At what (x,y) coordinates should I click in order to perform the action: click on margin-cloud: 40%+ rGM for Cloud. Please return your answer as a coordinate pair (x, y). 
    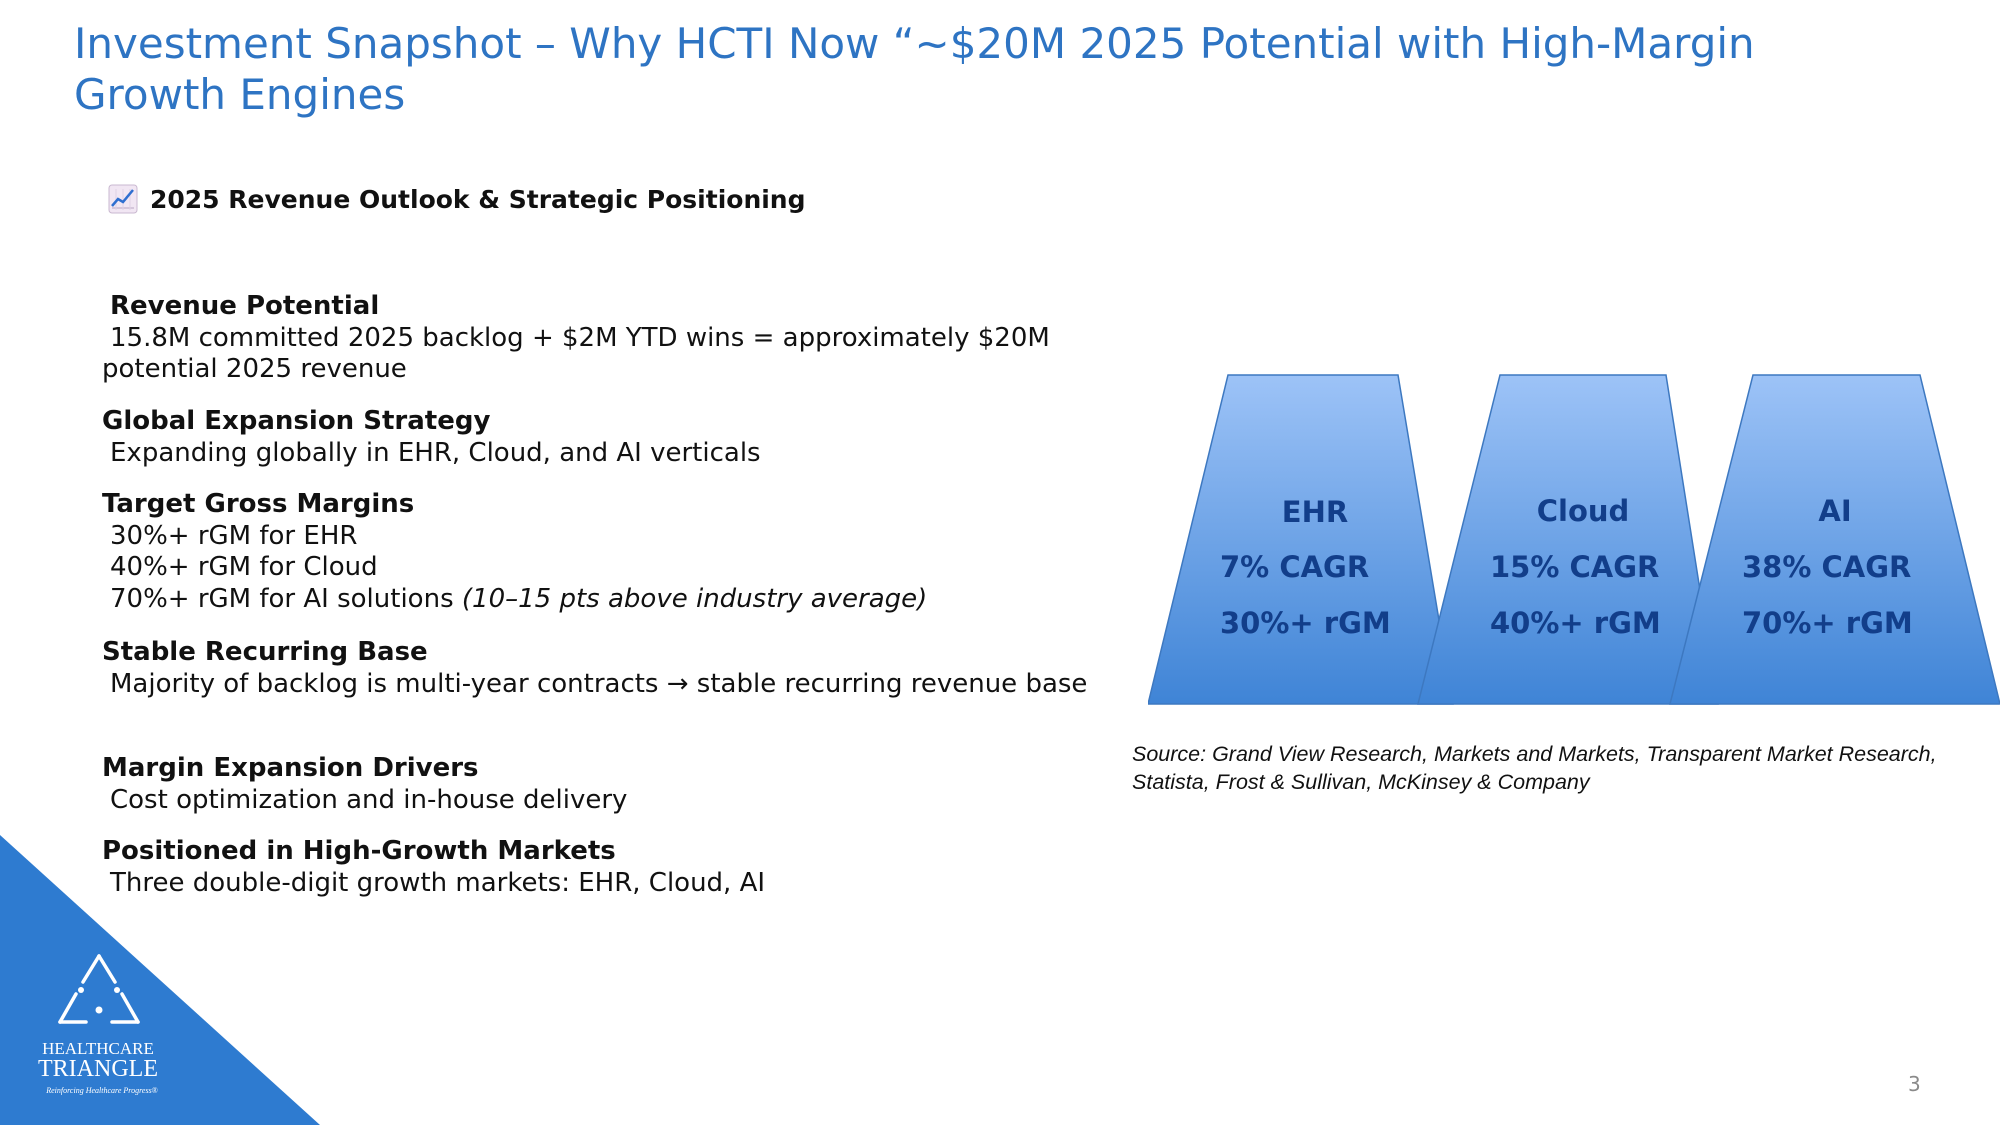
    Looking at the image, I should click on (244, 567).